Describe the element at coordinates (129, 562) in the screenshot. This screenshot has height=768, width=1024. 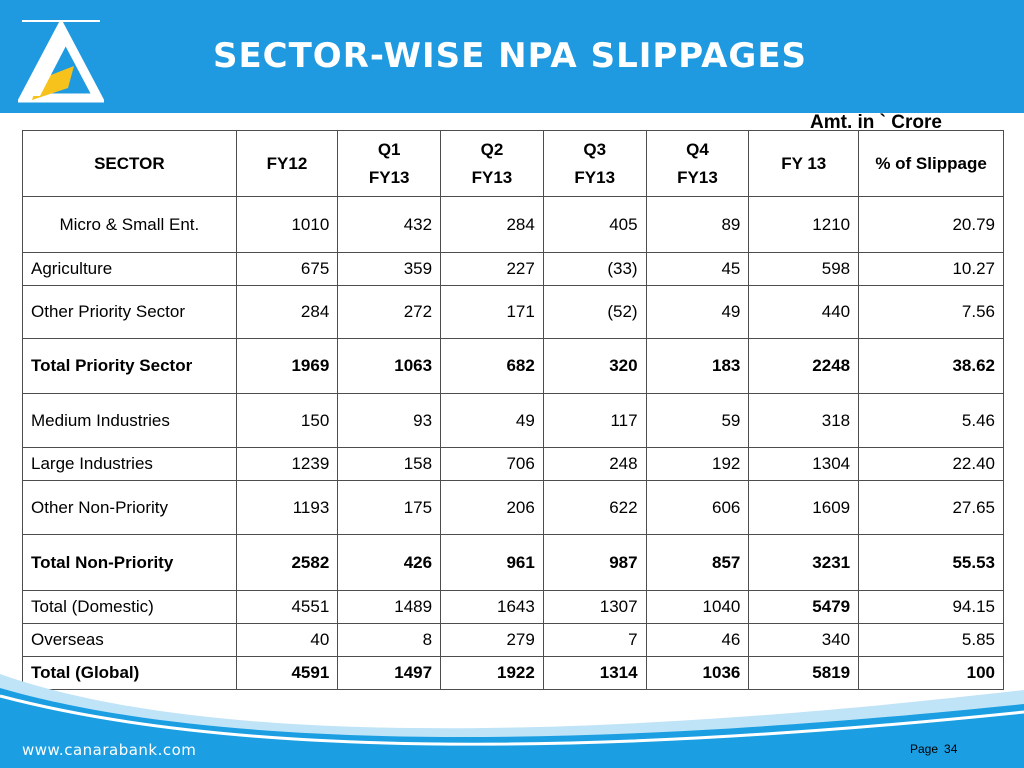
I see `row-sector-cell: Total Non-Priority` at that location.